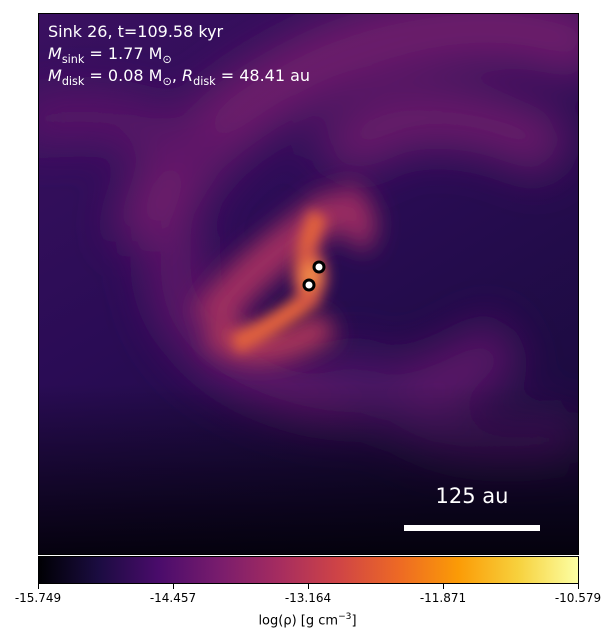 This screenshot has width=615, height=644. Describe the element at coordinates (204, 82) in the screenshot. I see `disk-radius-subscript: disk` at that location.